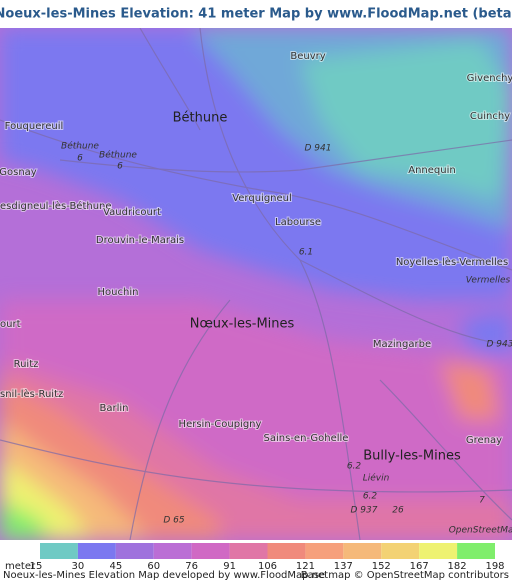 This screenshot has height=586, width=512. I want to click on legend-unit: meter, so click(20, 566).